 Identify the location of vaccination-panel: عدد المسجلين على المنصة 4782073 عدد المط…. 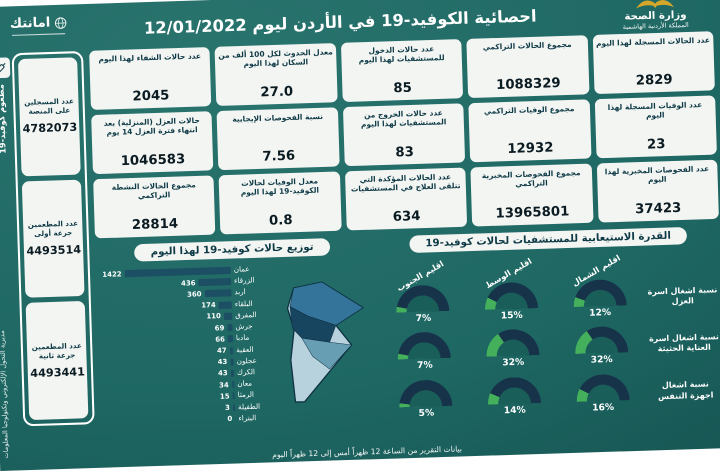
(47, 242).